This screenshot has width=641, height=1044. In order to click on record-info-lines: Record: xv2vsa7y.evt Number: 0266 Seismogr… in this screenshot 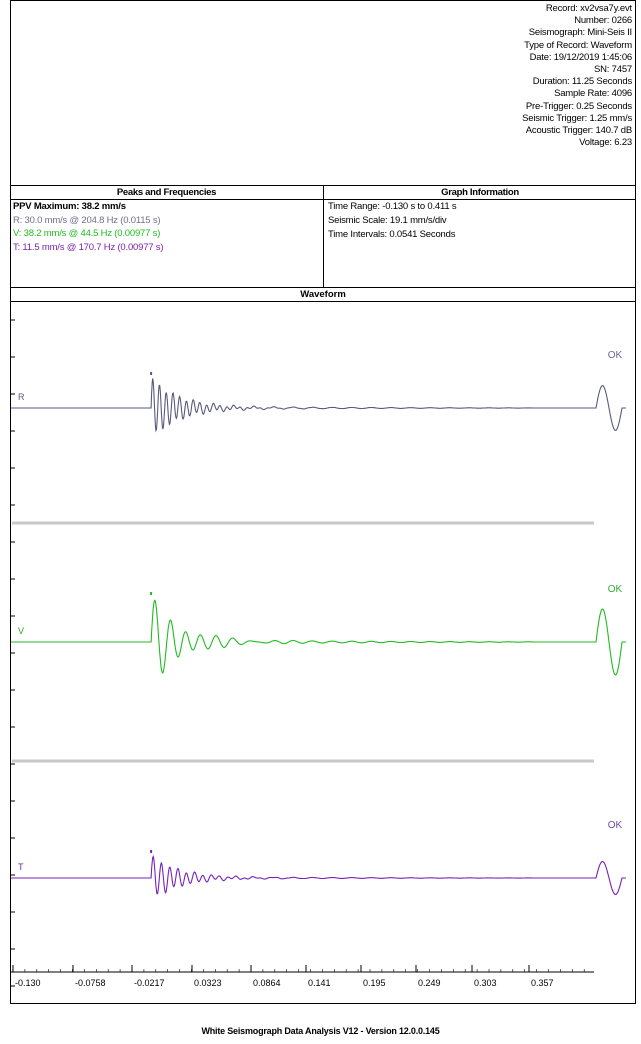, I will do `click(577, 76)`.